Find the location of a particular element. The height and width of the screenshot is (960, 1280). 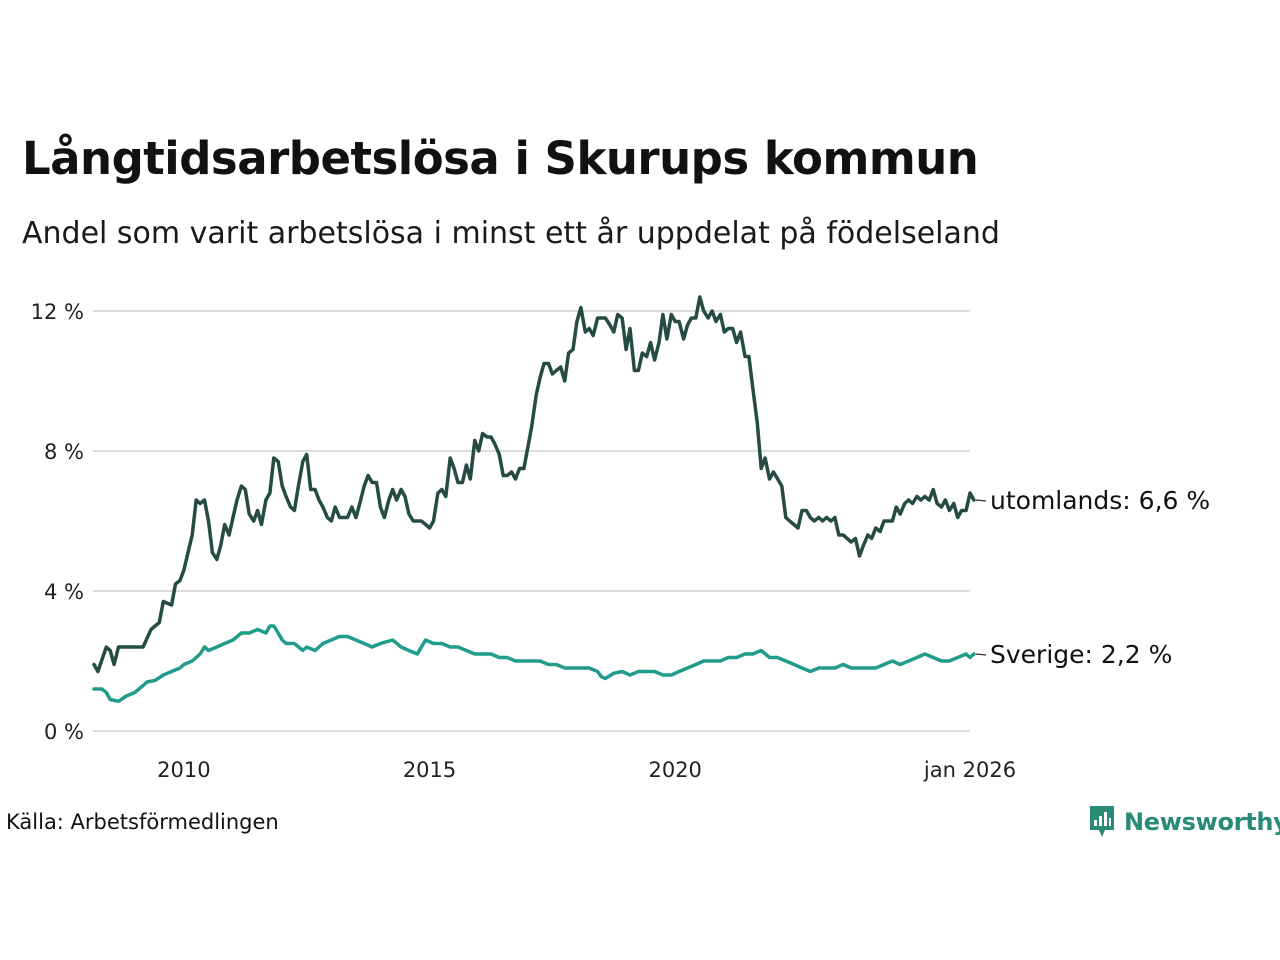

series-end-labels: utomlands: 6,6 % Sverige: 2,2 % is located at coordinates (1092, 577).